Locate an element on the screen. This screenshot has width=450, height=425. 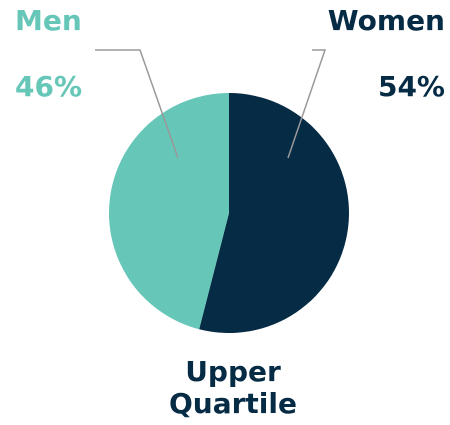
chart-title: Upper Quartile is located at coordinates (232, 387).